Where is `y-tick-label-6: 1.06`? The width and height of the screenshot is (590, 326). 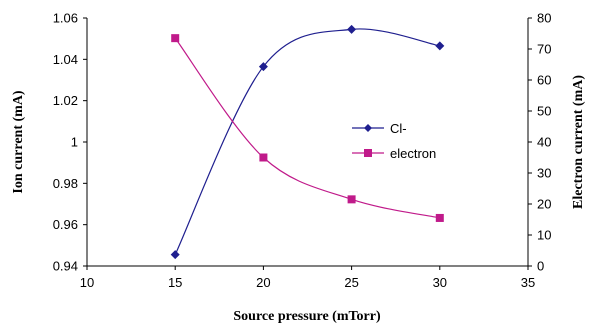
y-tick-label-6: 1.06 is located at coordinates (65, 18).